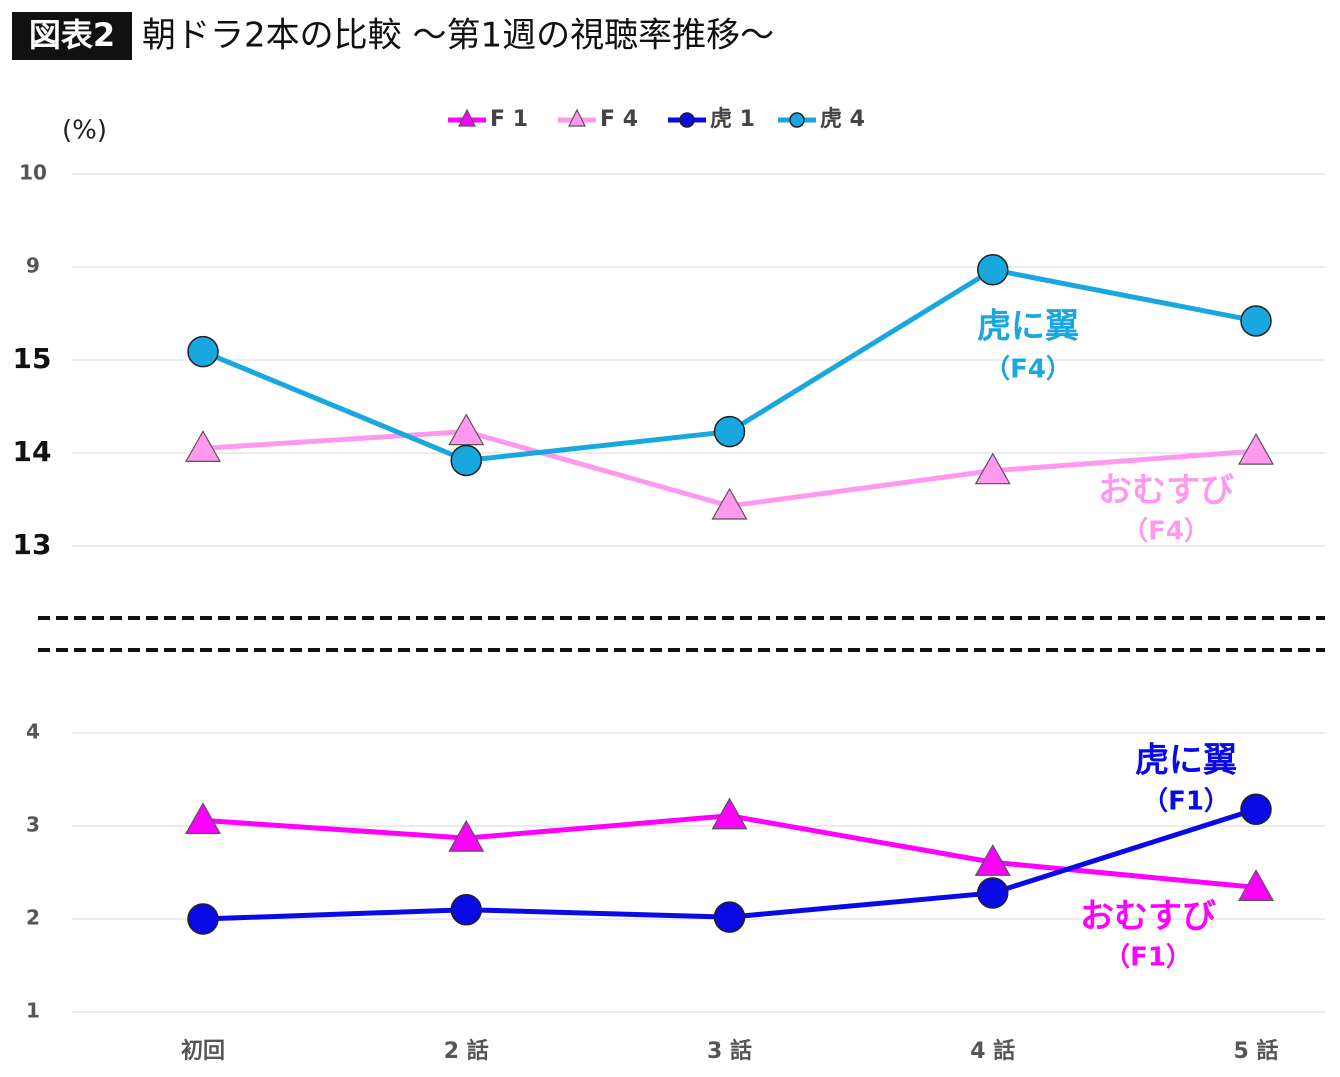 The height and width of the screenshot is (1077, 1340). I want to click on legend-label: F 4, so click(619, 119).